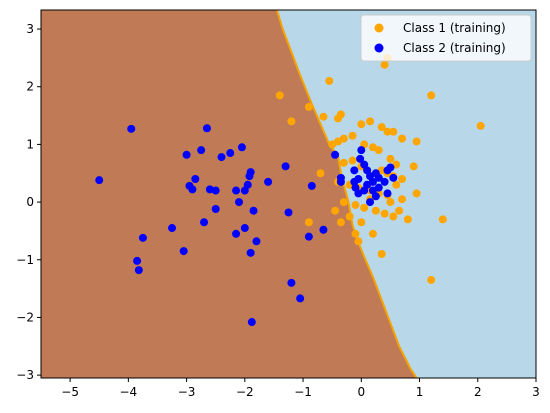 Image resolution: width=550 pixels, height=413 pixels. I want to click on x-axis: −5 −4 −3 −2 −1 0 1 2 3, so click(300, 388).